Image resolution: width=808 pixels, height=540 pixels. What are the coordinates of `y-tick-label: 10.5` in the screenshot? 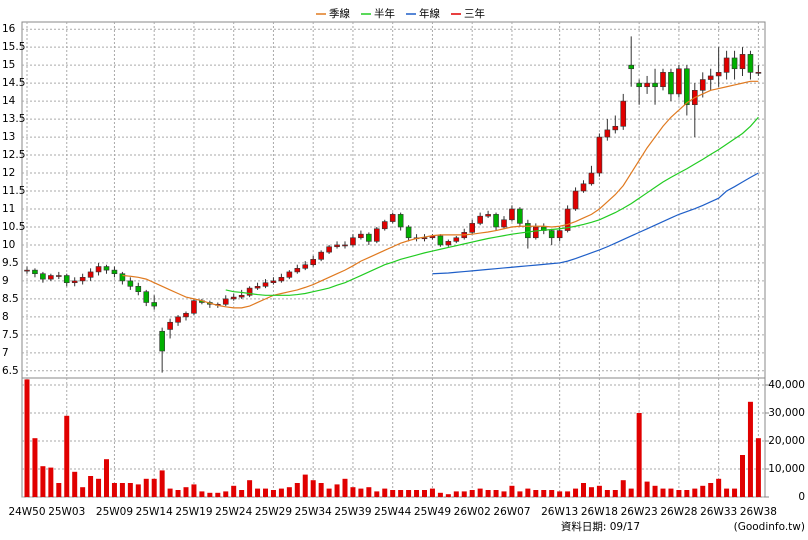 It's located at (13, 227).